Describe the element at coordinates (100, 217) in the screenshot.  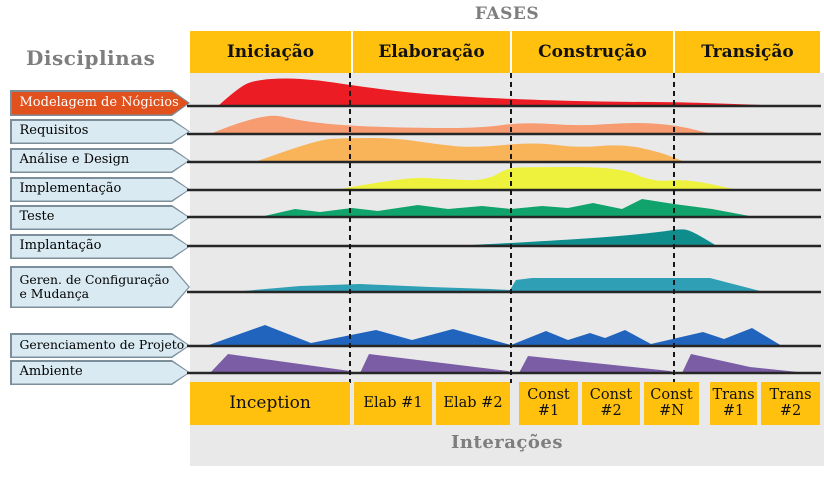
I see `discipline-label-teste: Teste` at that location.